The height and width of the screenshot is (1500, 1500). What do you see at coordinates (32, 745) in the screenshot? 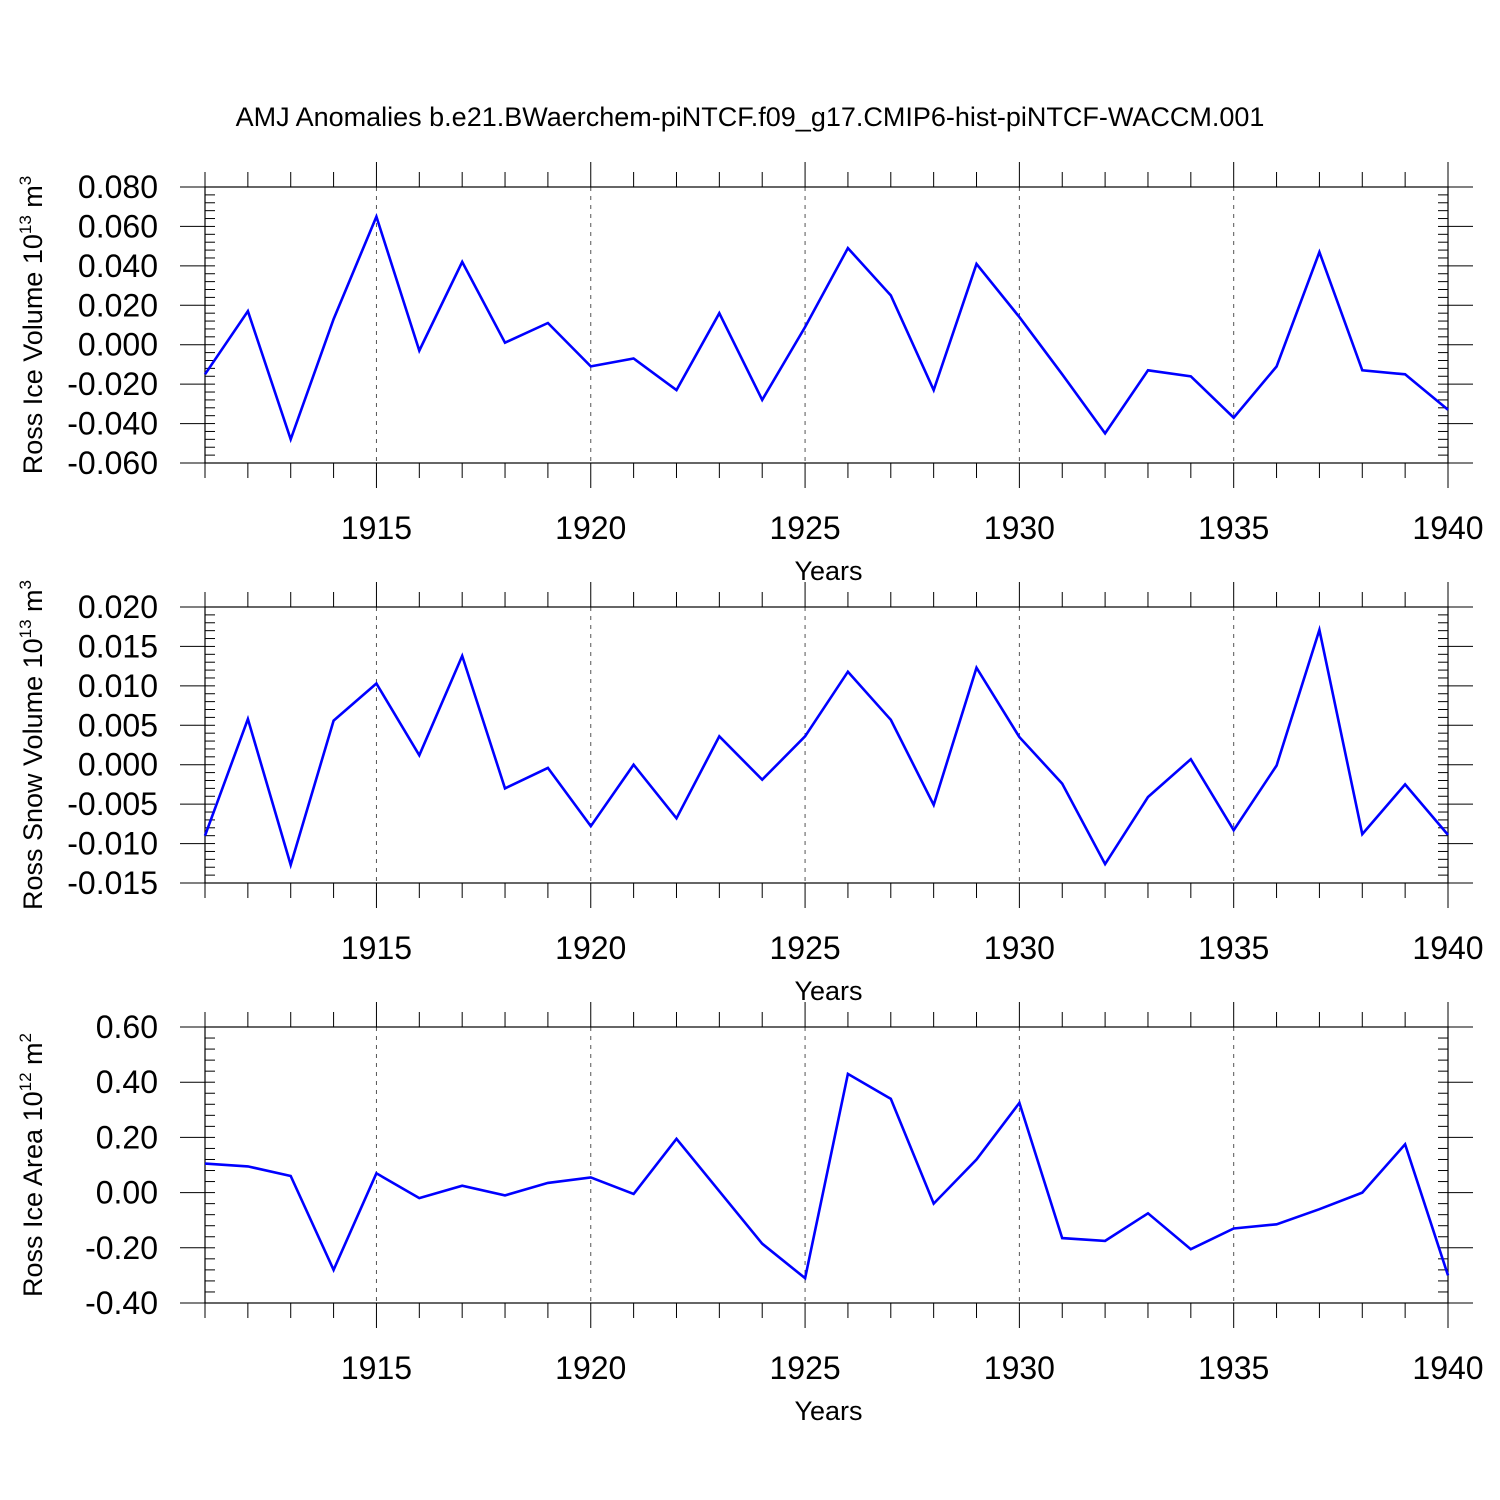
I see `y-axis-label: Ross Snow Volume 1013 m3` at bounding box center [32, 745].